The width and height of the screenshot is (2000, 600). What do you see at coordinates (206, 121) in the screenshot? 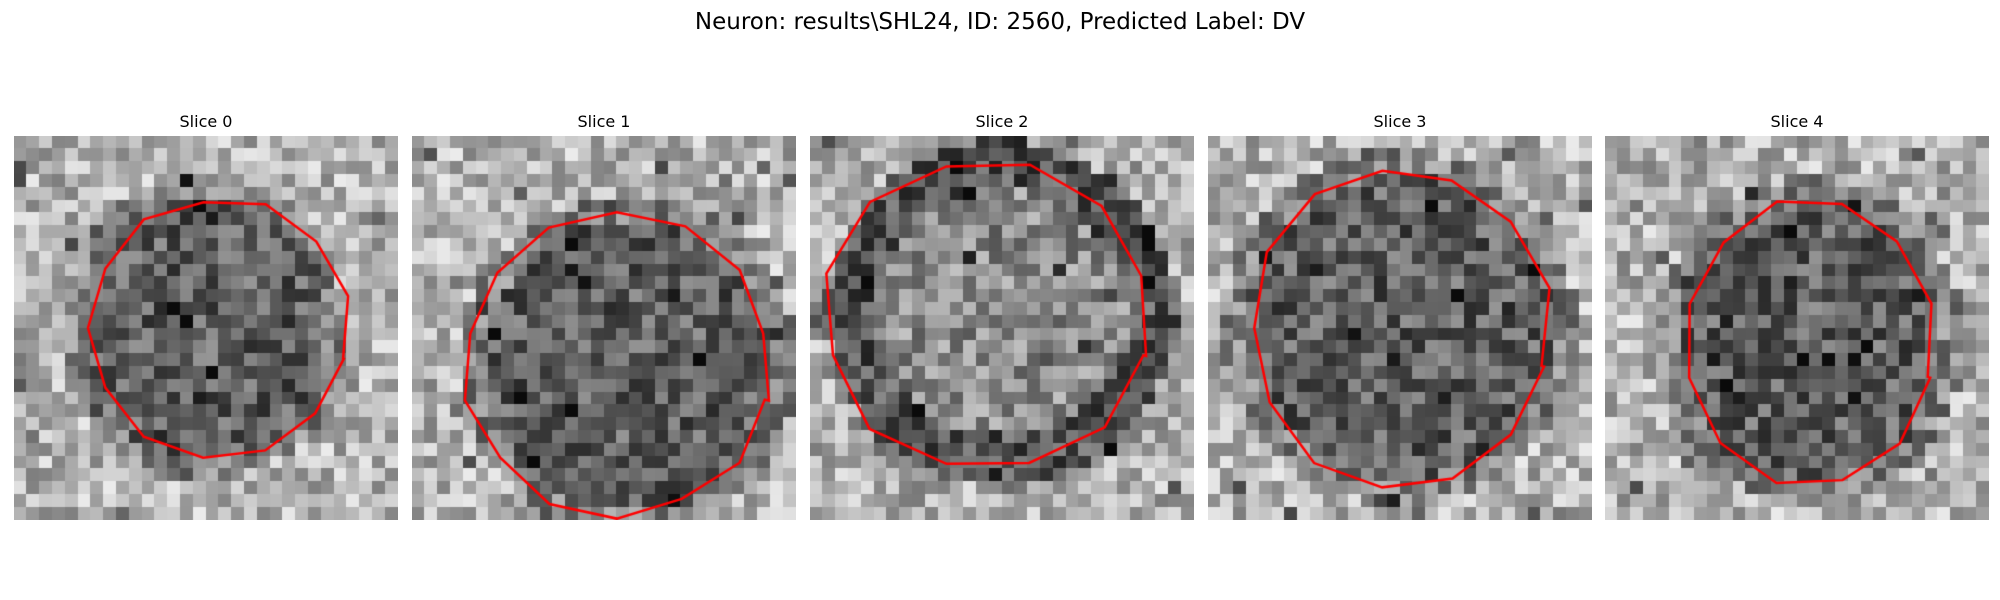
I see `slice-title-0: Slice 0` at bounding box center [206, 121].